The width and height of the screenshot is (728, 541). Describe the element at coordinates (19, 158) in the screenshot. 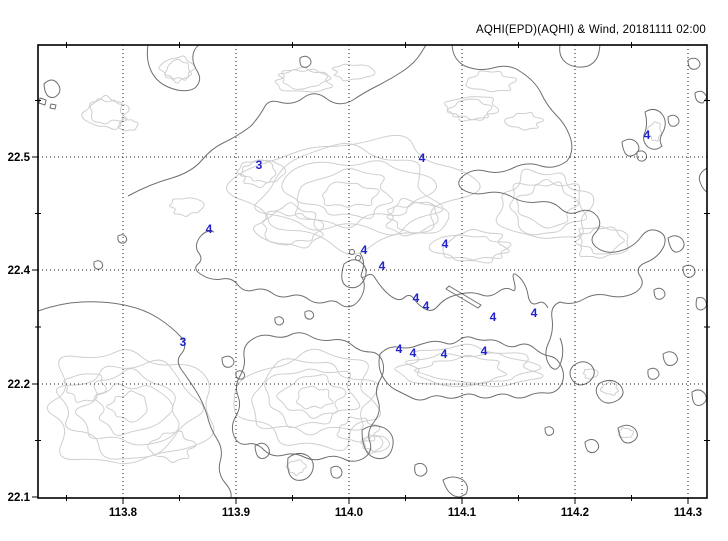

I see `y-tick-label: 22.5` at that location.